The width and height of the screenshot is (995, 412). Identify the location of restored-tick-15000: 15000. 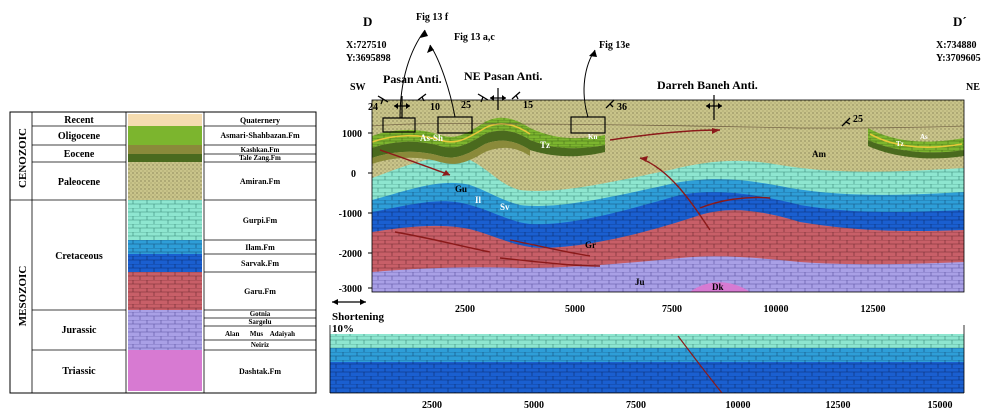
(940, 405).